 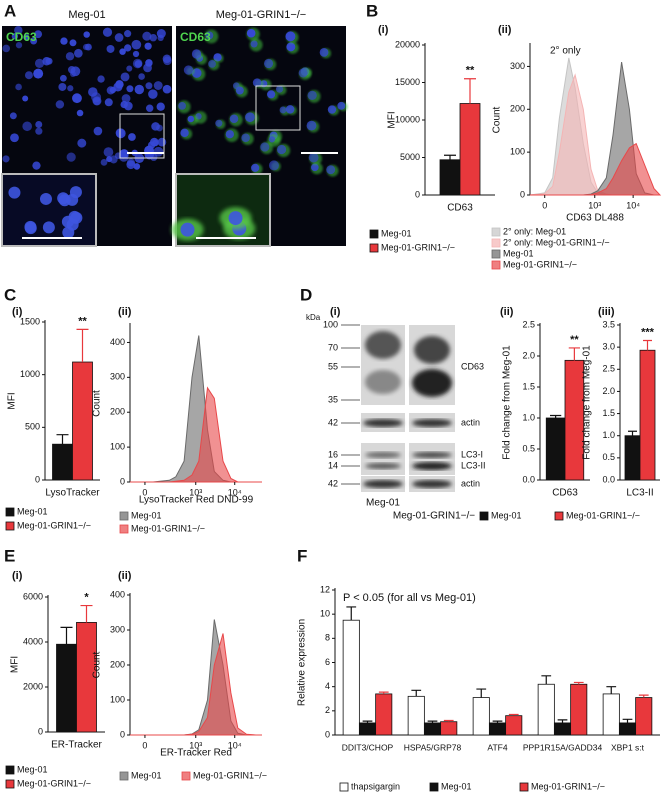 I want to click on x-tick-label: ATF4, so click(x=497, y=747).